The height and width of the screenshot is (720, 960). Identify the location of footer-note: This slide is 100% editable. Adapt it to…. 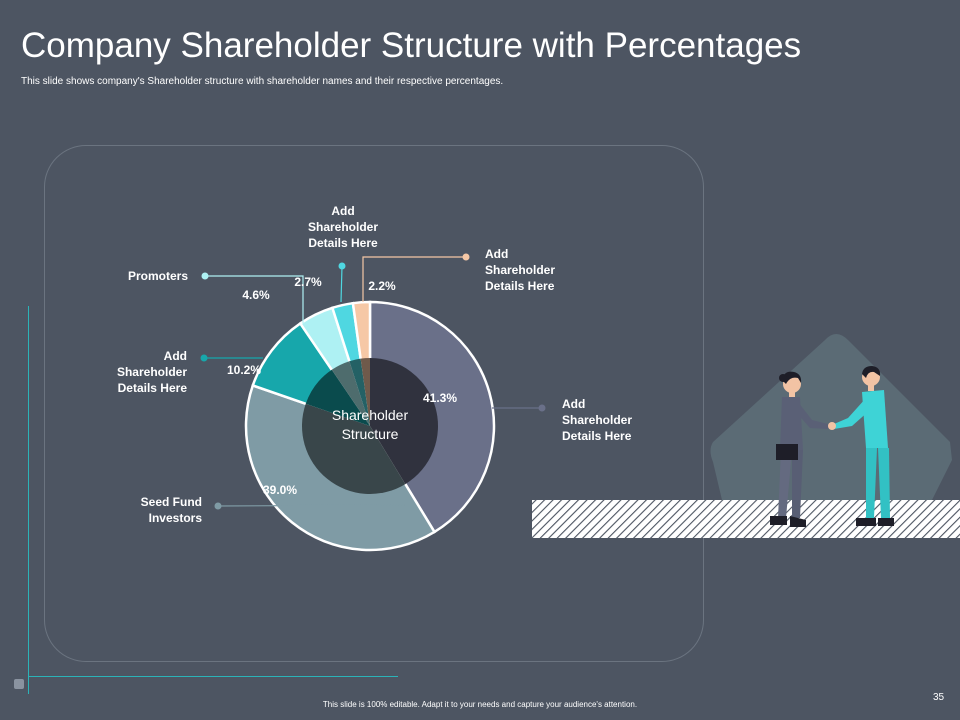
(480, 704).